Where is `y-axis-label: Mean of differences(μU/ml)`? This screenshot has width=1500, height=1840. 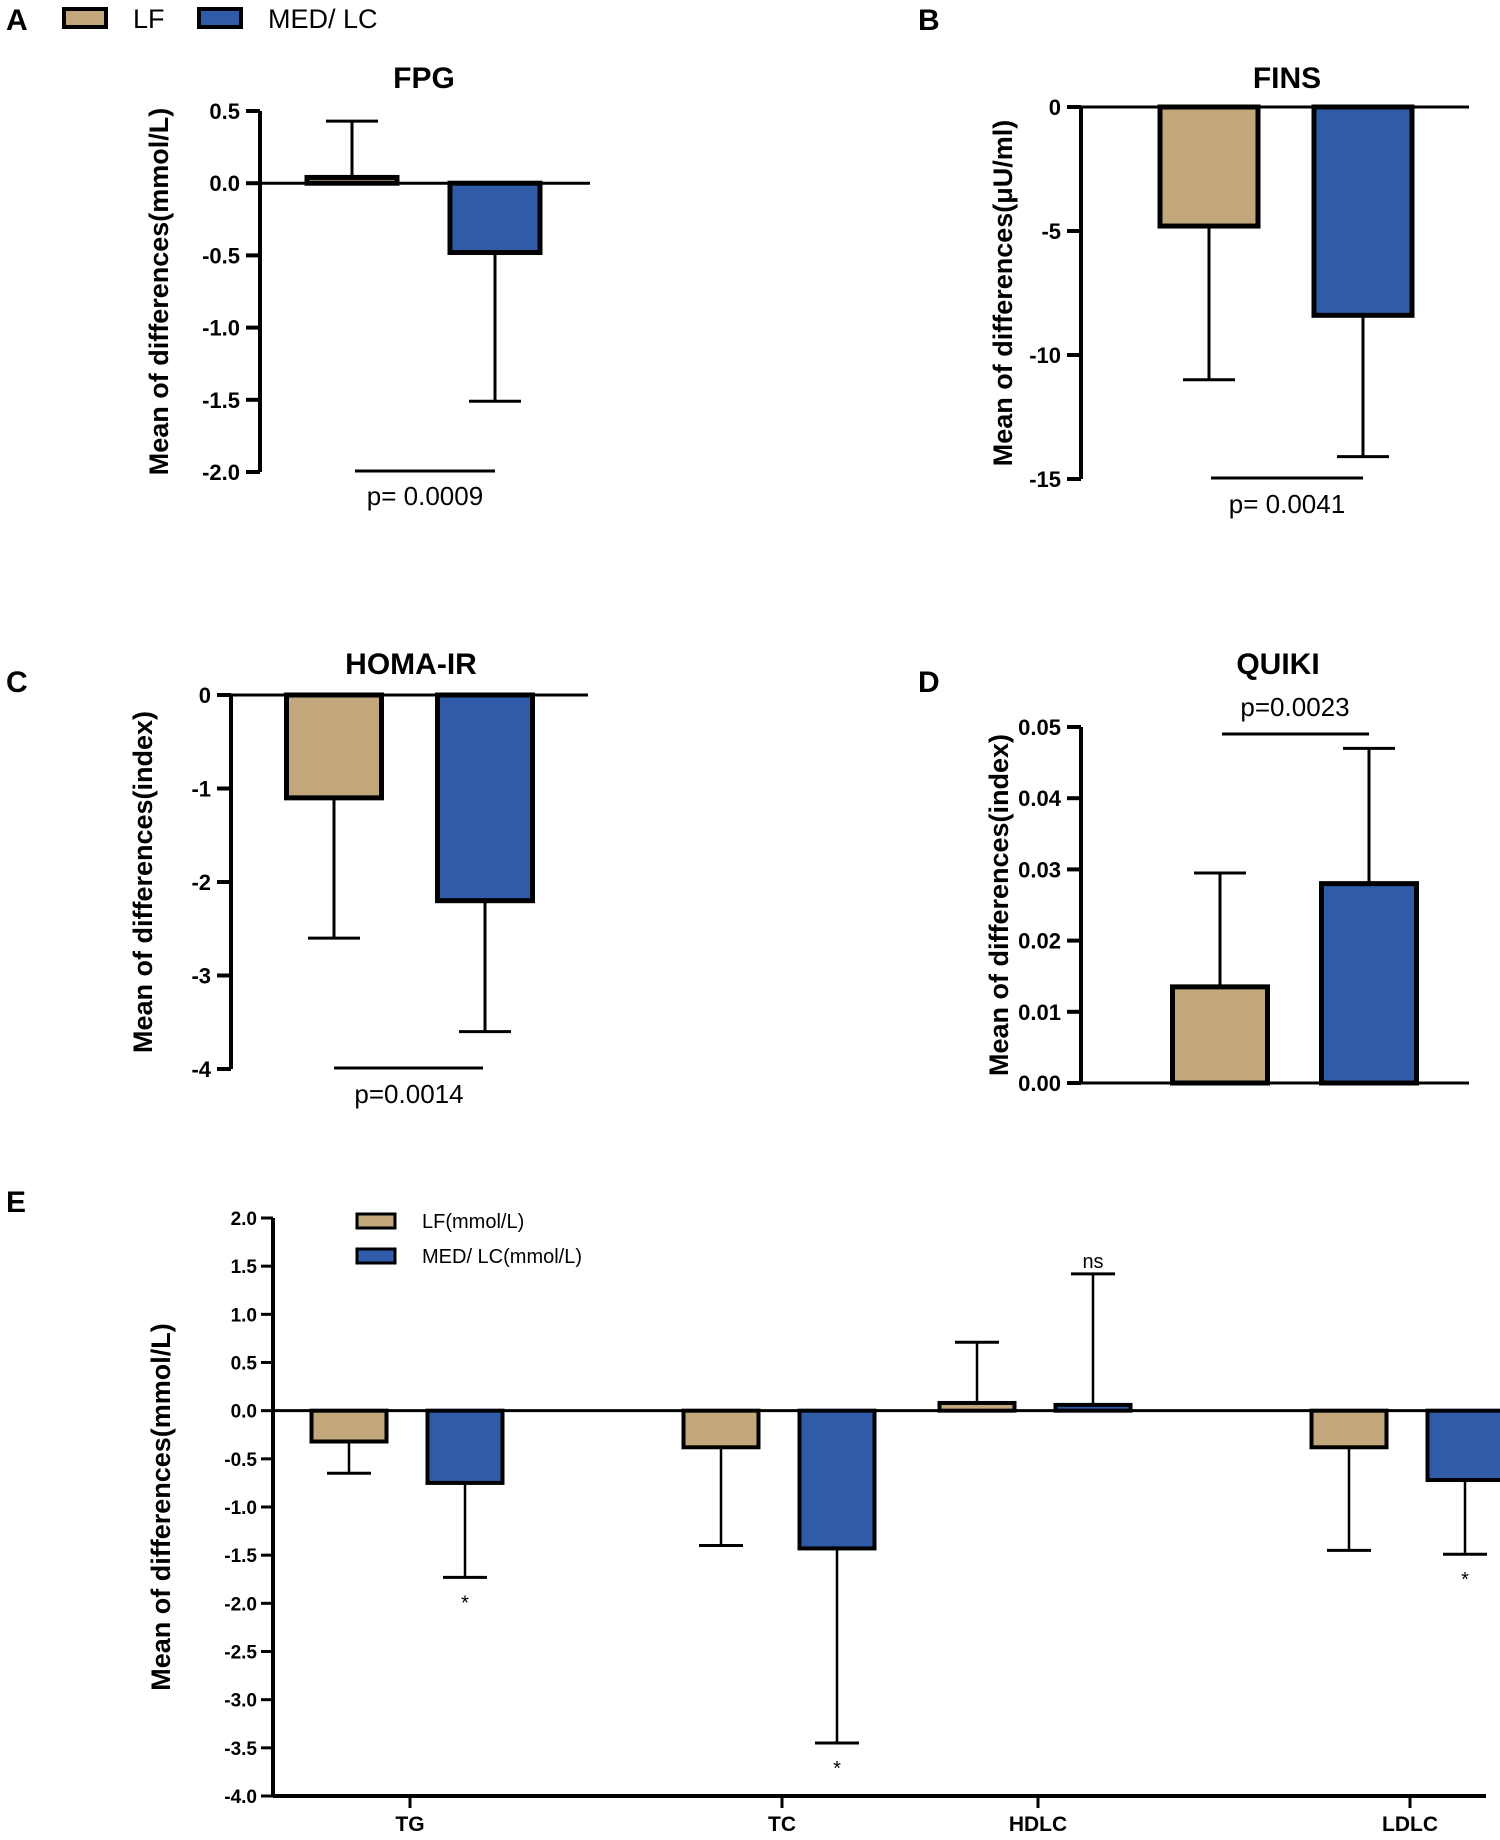 y-axis-label: Mean of differences(μU/ml) is located at coordinates (1003, 293).